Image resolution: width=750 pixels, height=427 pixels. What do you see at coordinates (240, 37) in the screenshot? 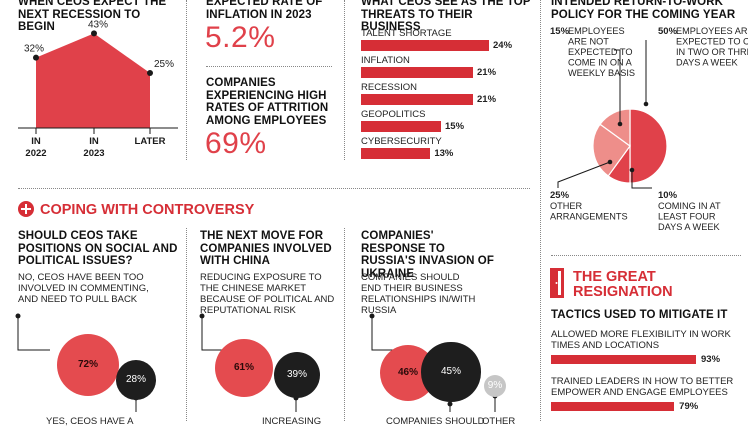
I see `inflation-value: 5.2%` at bounding box center [240, 37].